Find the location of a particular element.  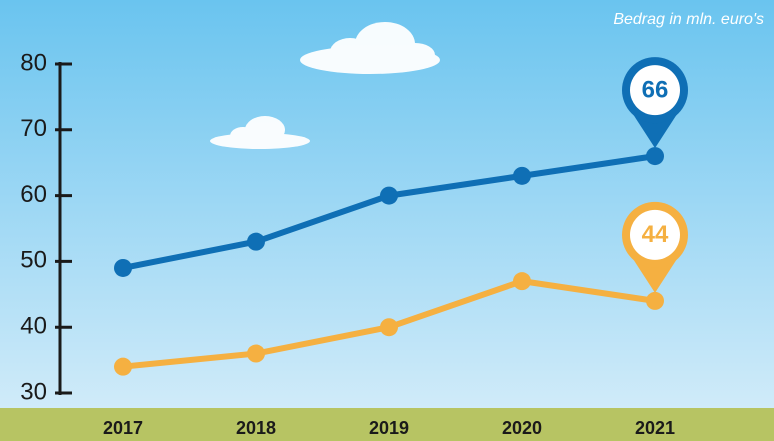

y-tick-label: 50 is located at coordinates (33, 260).